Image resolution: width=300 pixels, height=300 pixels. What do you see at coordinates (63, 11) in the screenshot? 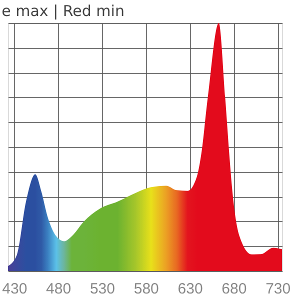
I see `chart-title: e max | Red min` at bounding box center [63, 11].